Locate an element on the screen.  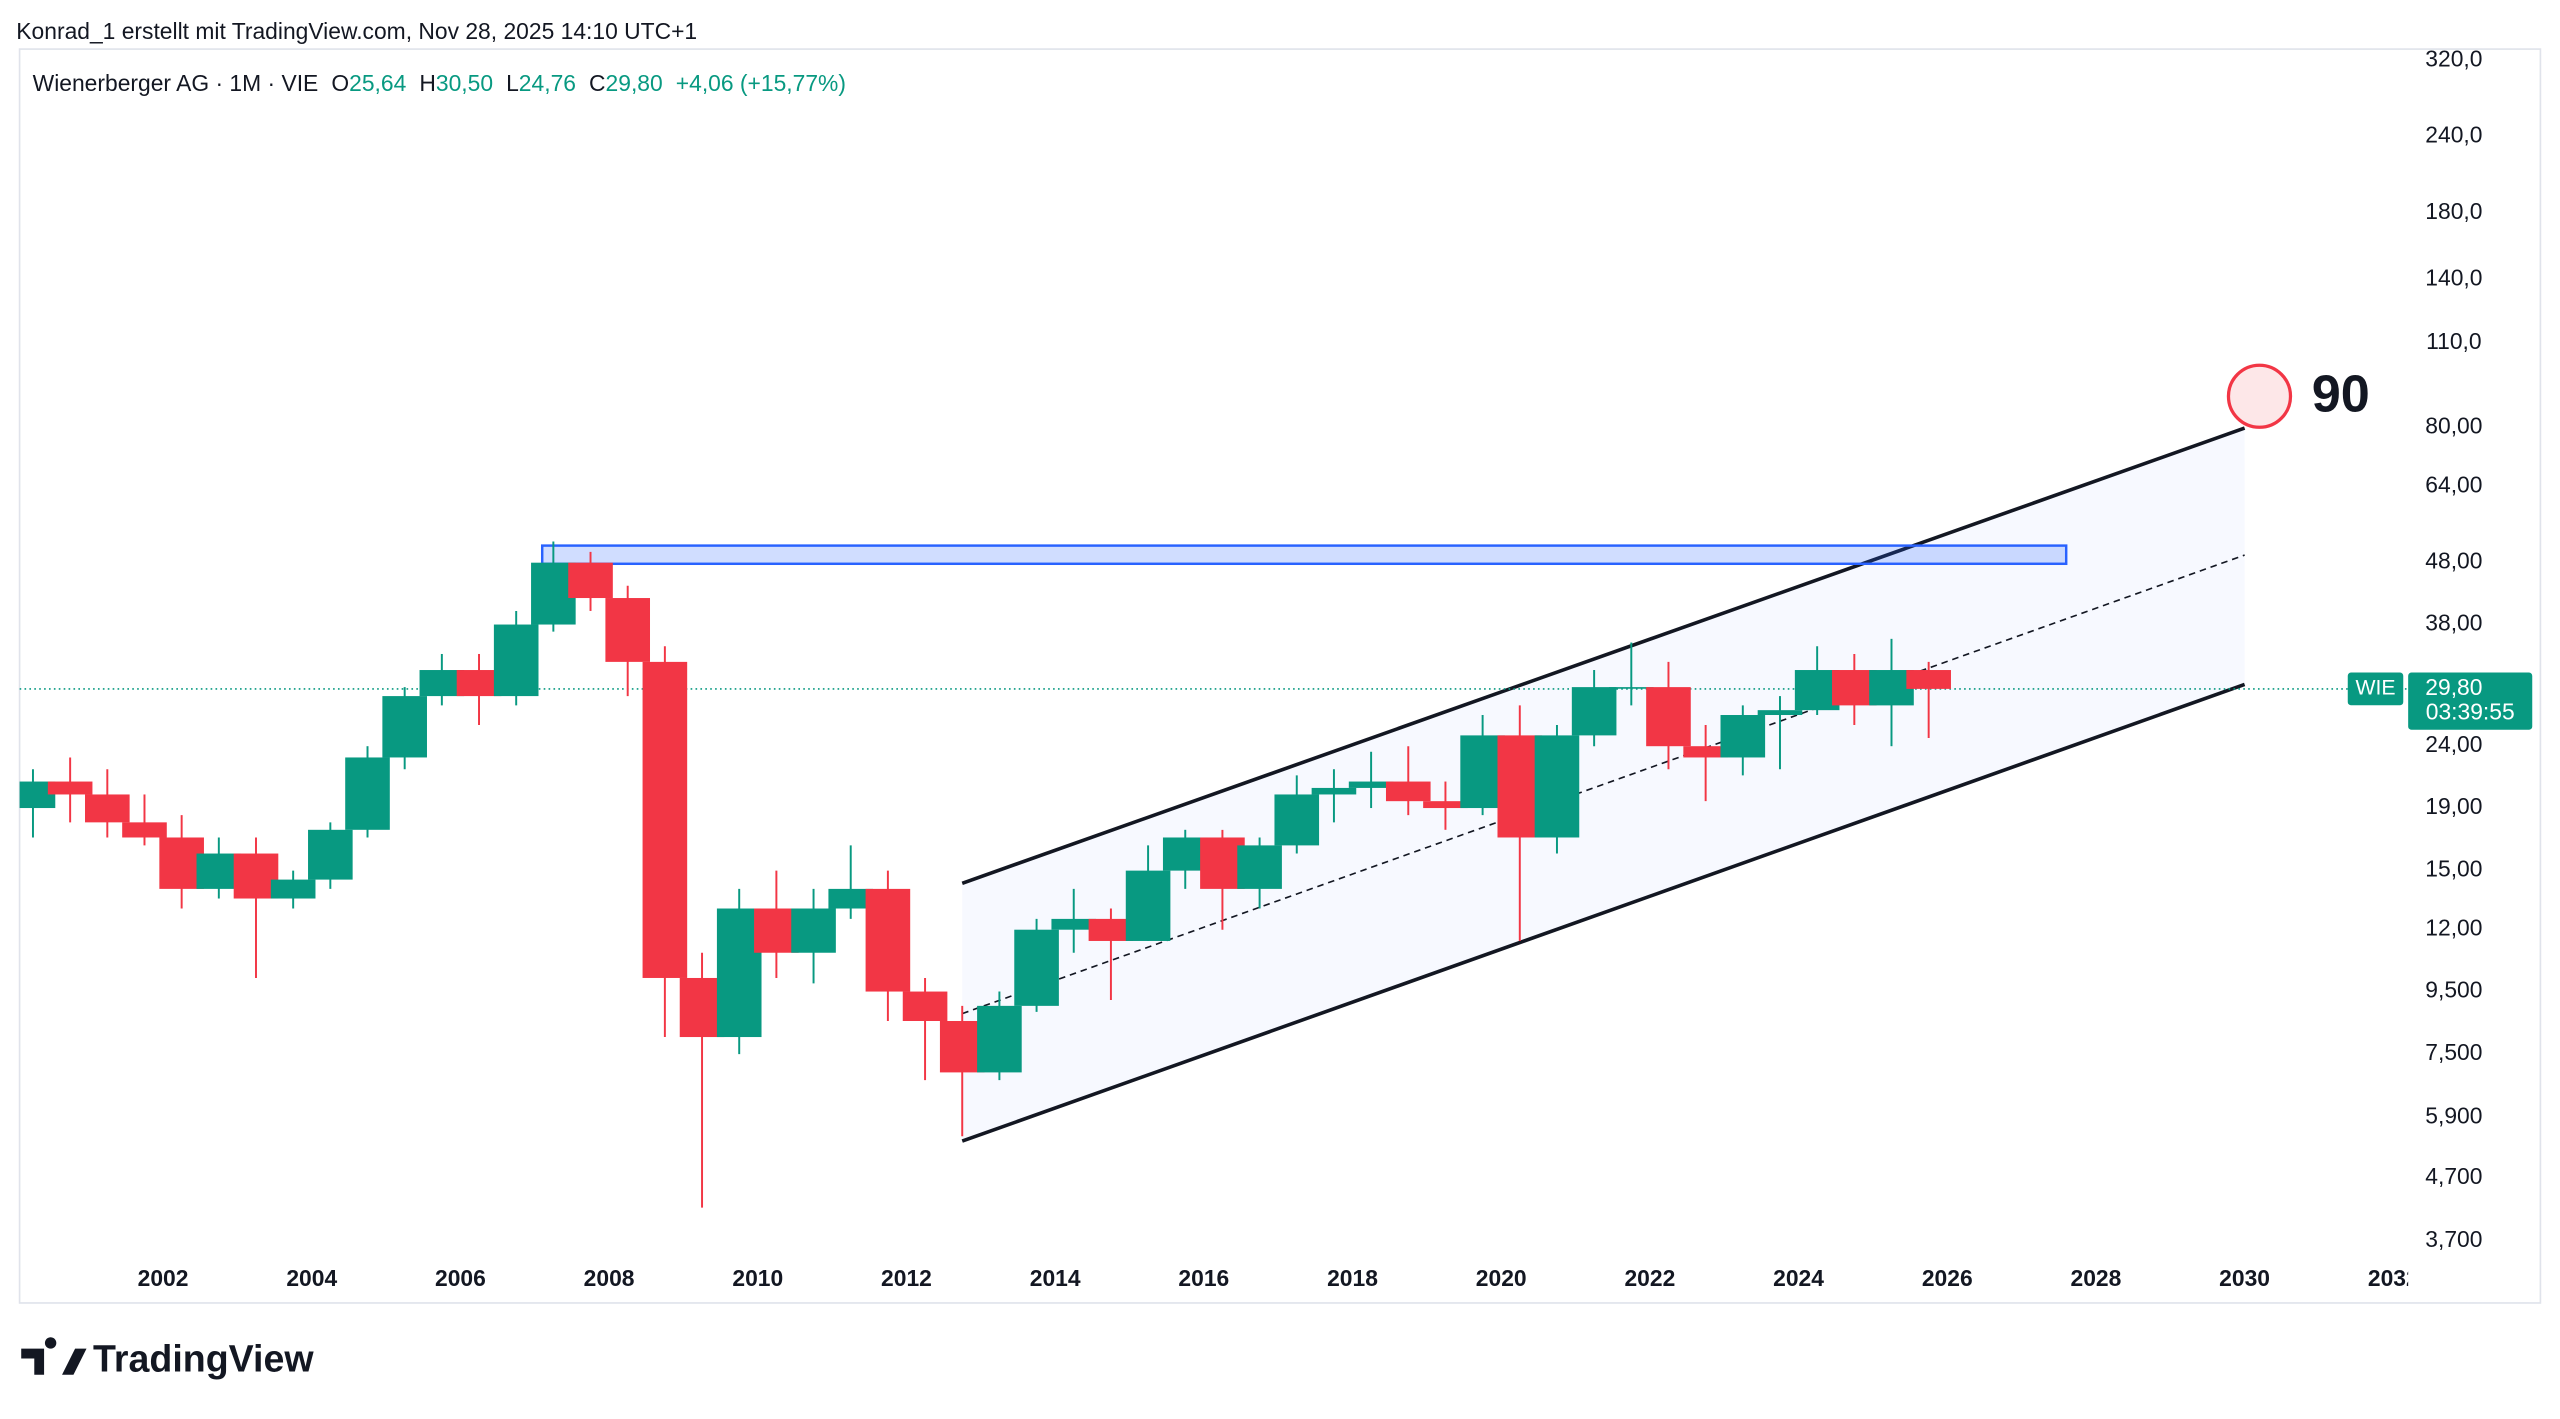
x-tick-label: 2016 is located at coordinates (1203, 1278).